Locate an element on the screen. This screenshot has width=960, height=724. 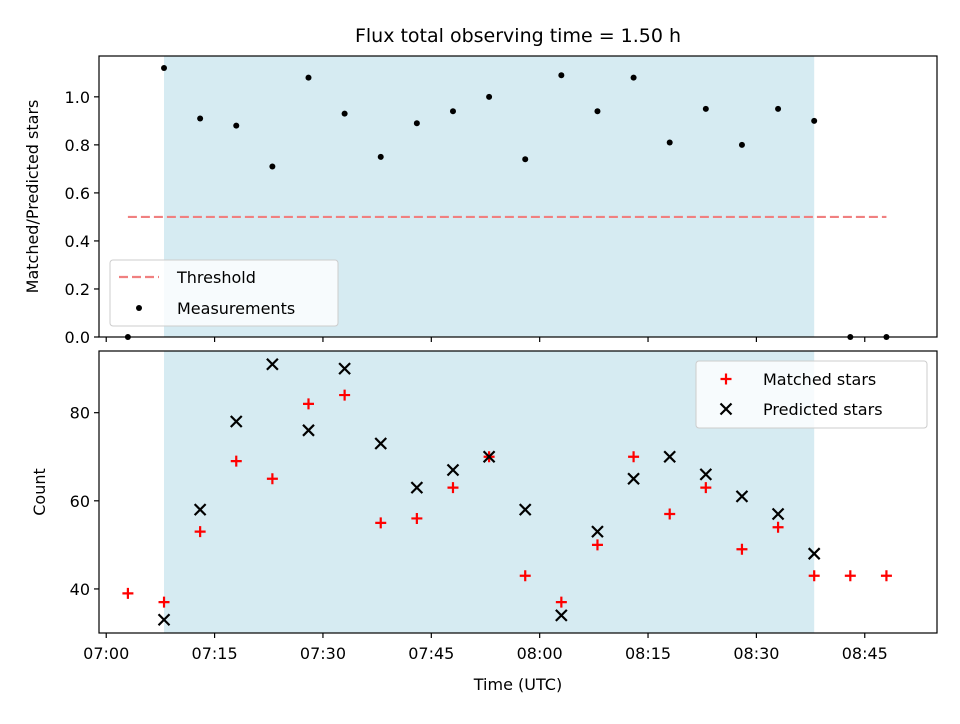
y-tick-label: 1.0 is located at coordinates (77, 97).